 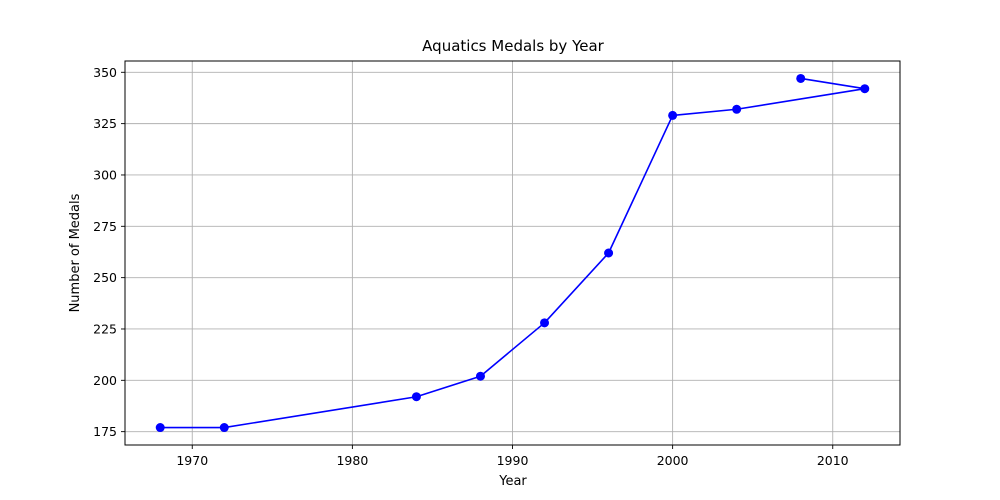 I want to click on y-tick-label: 325, so click(x=105, y=123).